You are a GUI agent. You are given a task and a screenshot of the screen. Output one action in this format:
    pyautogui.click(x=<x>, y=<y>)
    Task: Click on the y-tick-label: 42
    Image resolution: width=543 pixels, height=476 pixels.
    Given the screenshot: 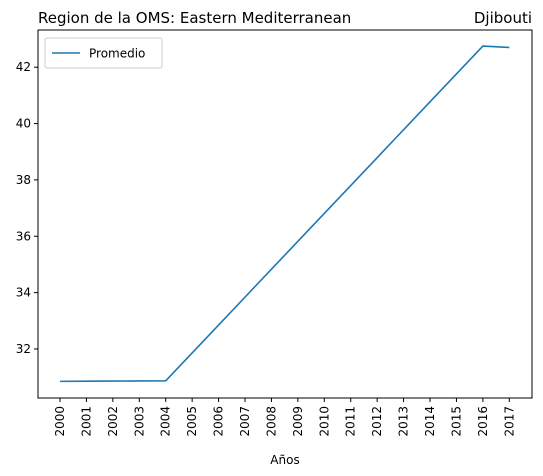 What is the action you would take?
    pyautogui.click(x=23, y=67)
    